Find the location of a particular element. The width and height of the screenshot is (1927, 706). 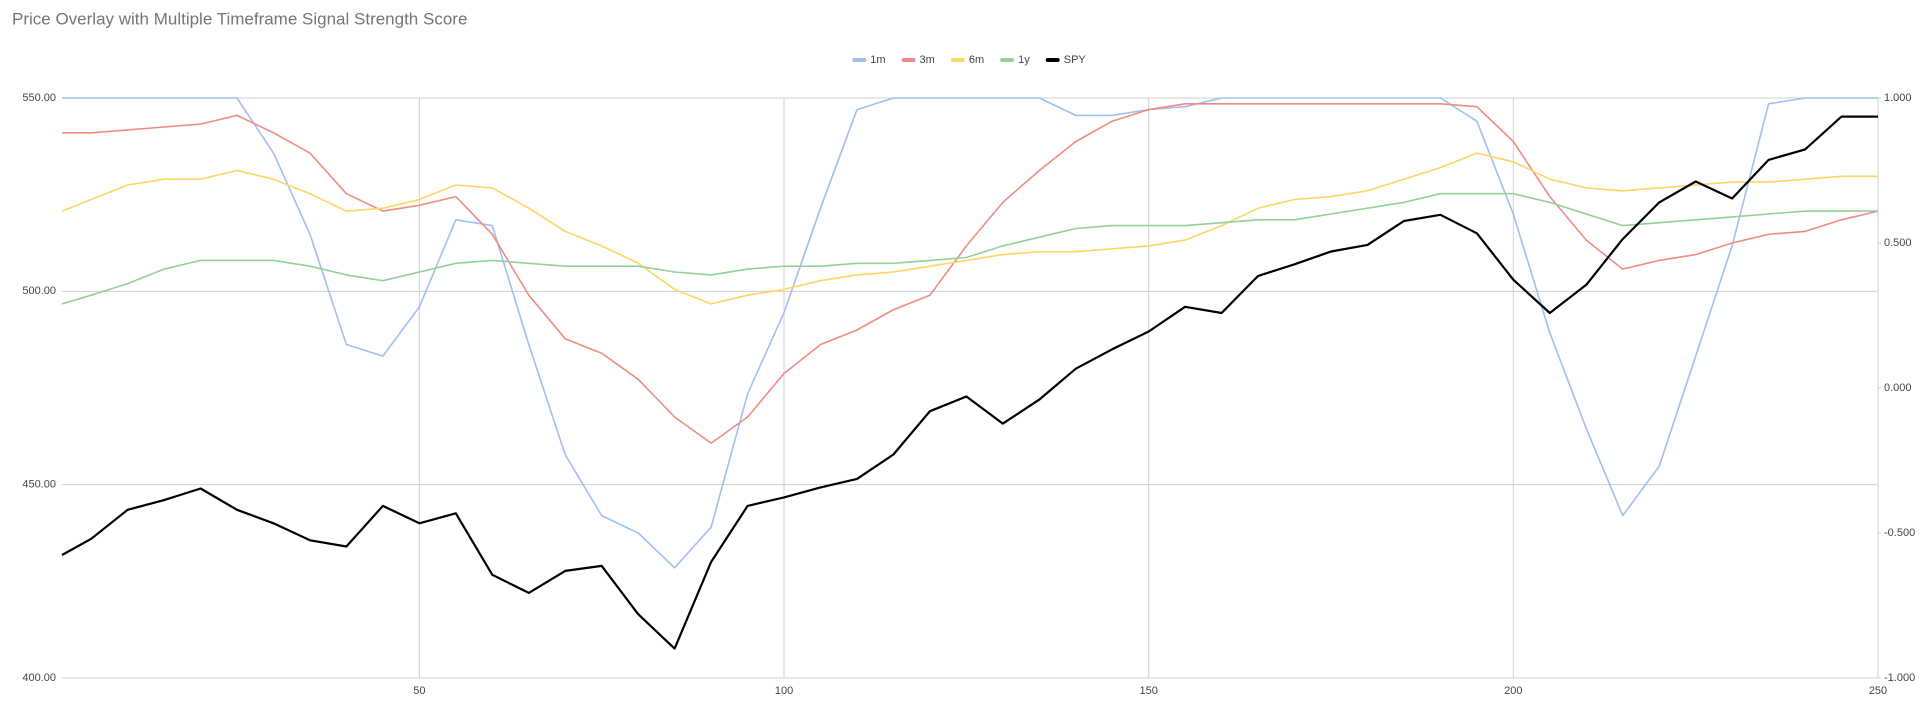

x-tick-label: 250 is located at coordinates (1878, 691).